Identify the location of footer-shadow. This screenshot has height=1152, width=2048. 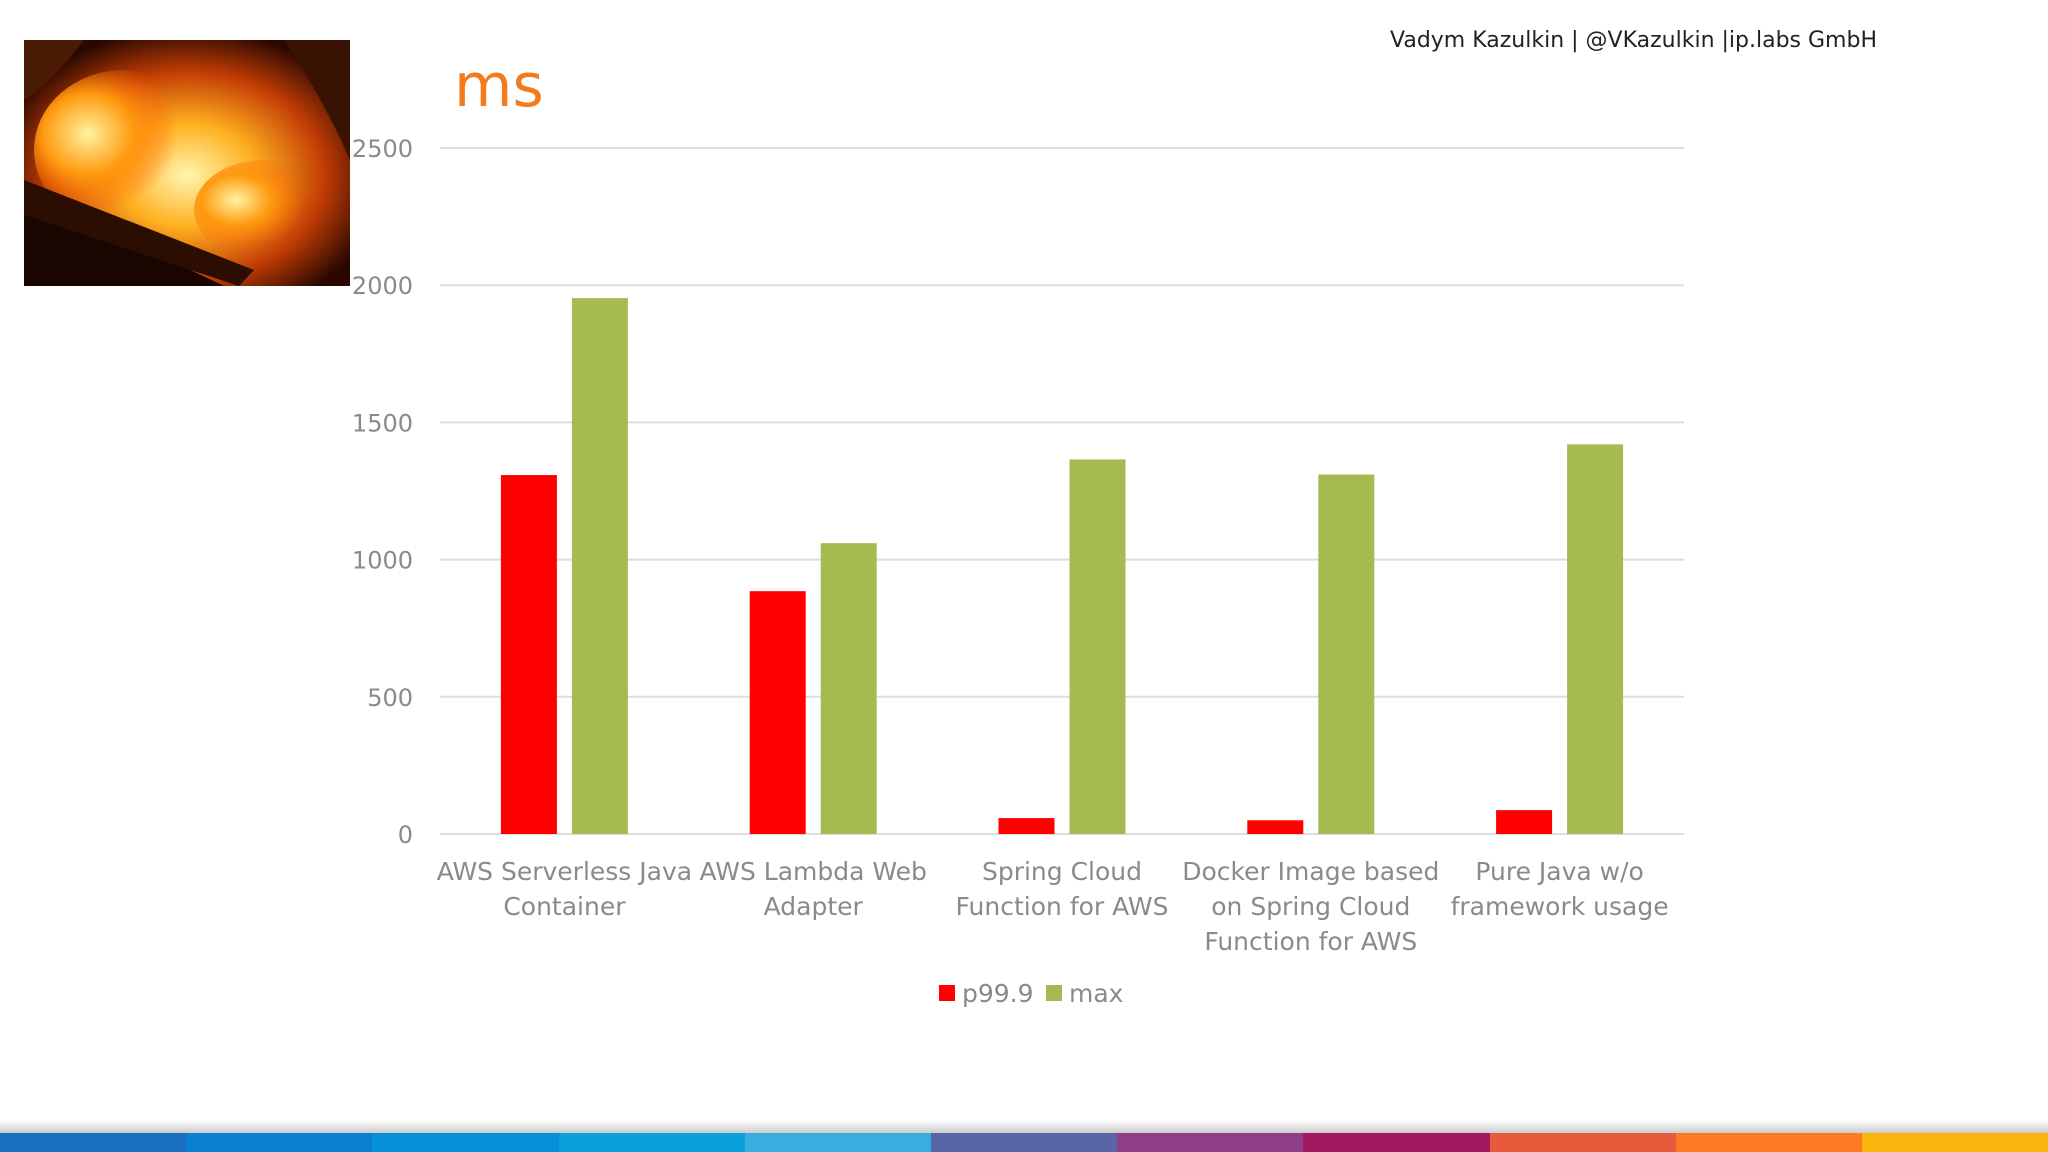
(1024, 1127).